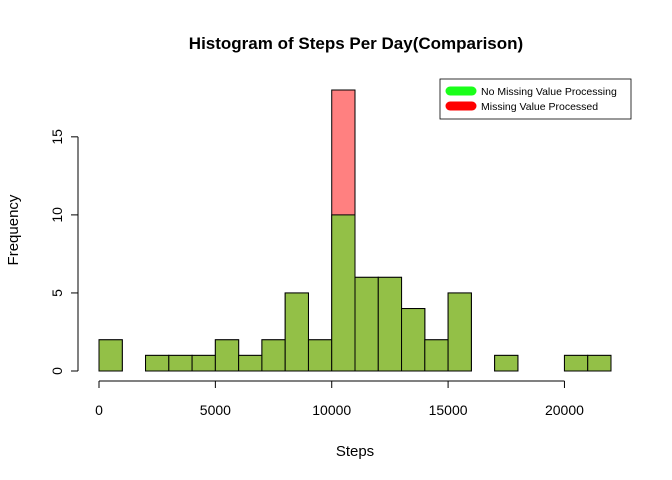 This screenshot has height=480, width=672. I want to click on y-axis: 0 5 10 15, so click(64, 252).